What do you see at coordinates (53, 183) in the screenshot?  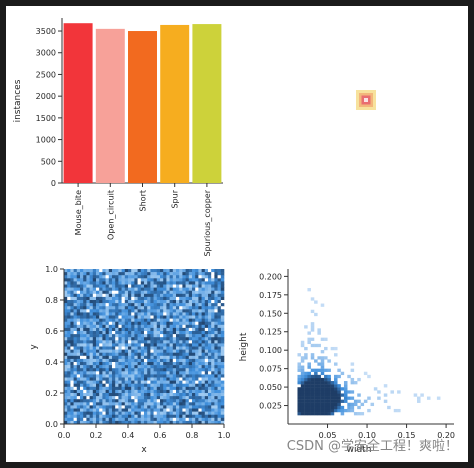 I see `bar-y-tick-label: 0` at bounding box center [53, 183].